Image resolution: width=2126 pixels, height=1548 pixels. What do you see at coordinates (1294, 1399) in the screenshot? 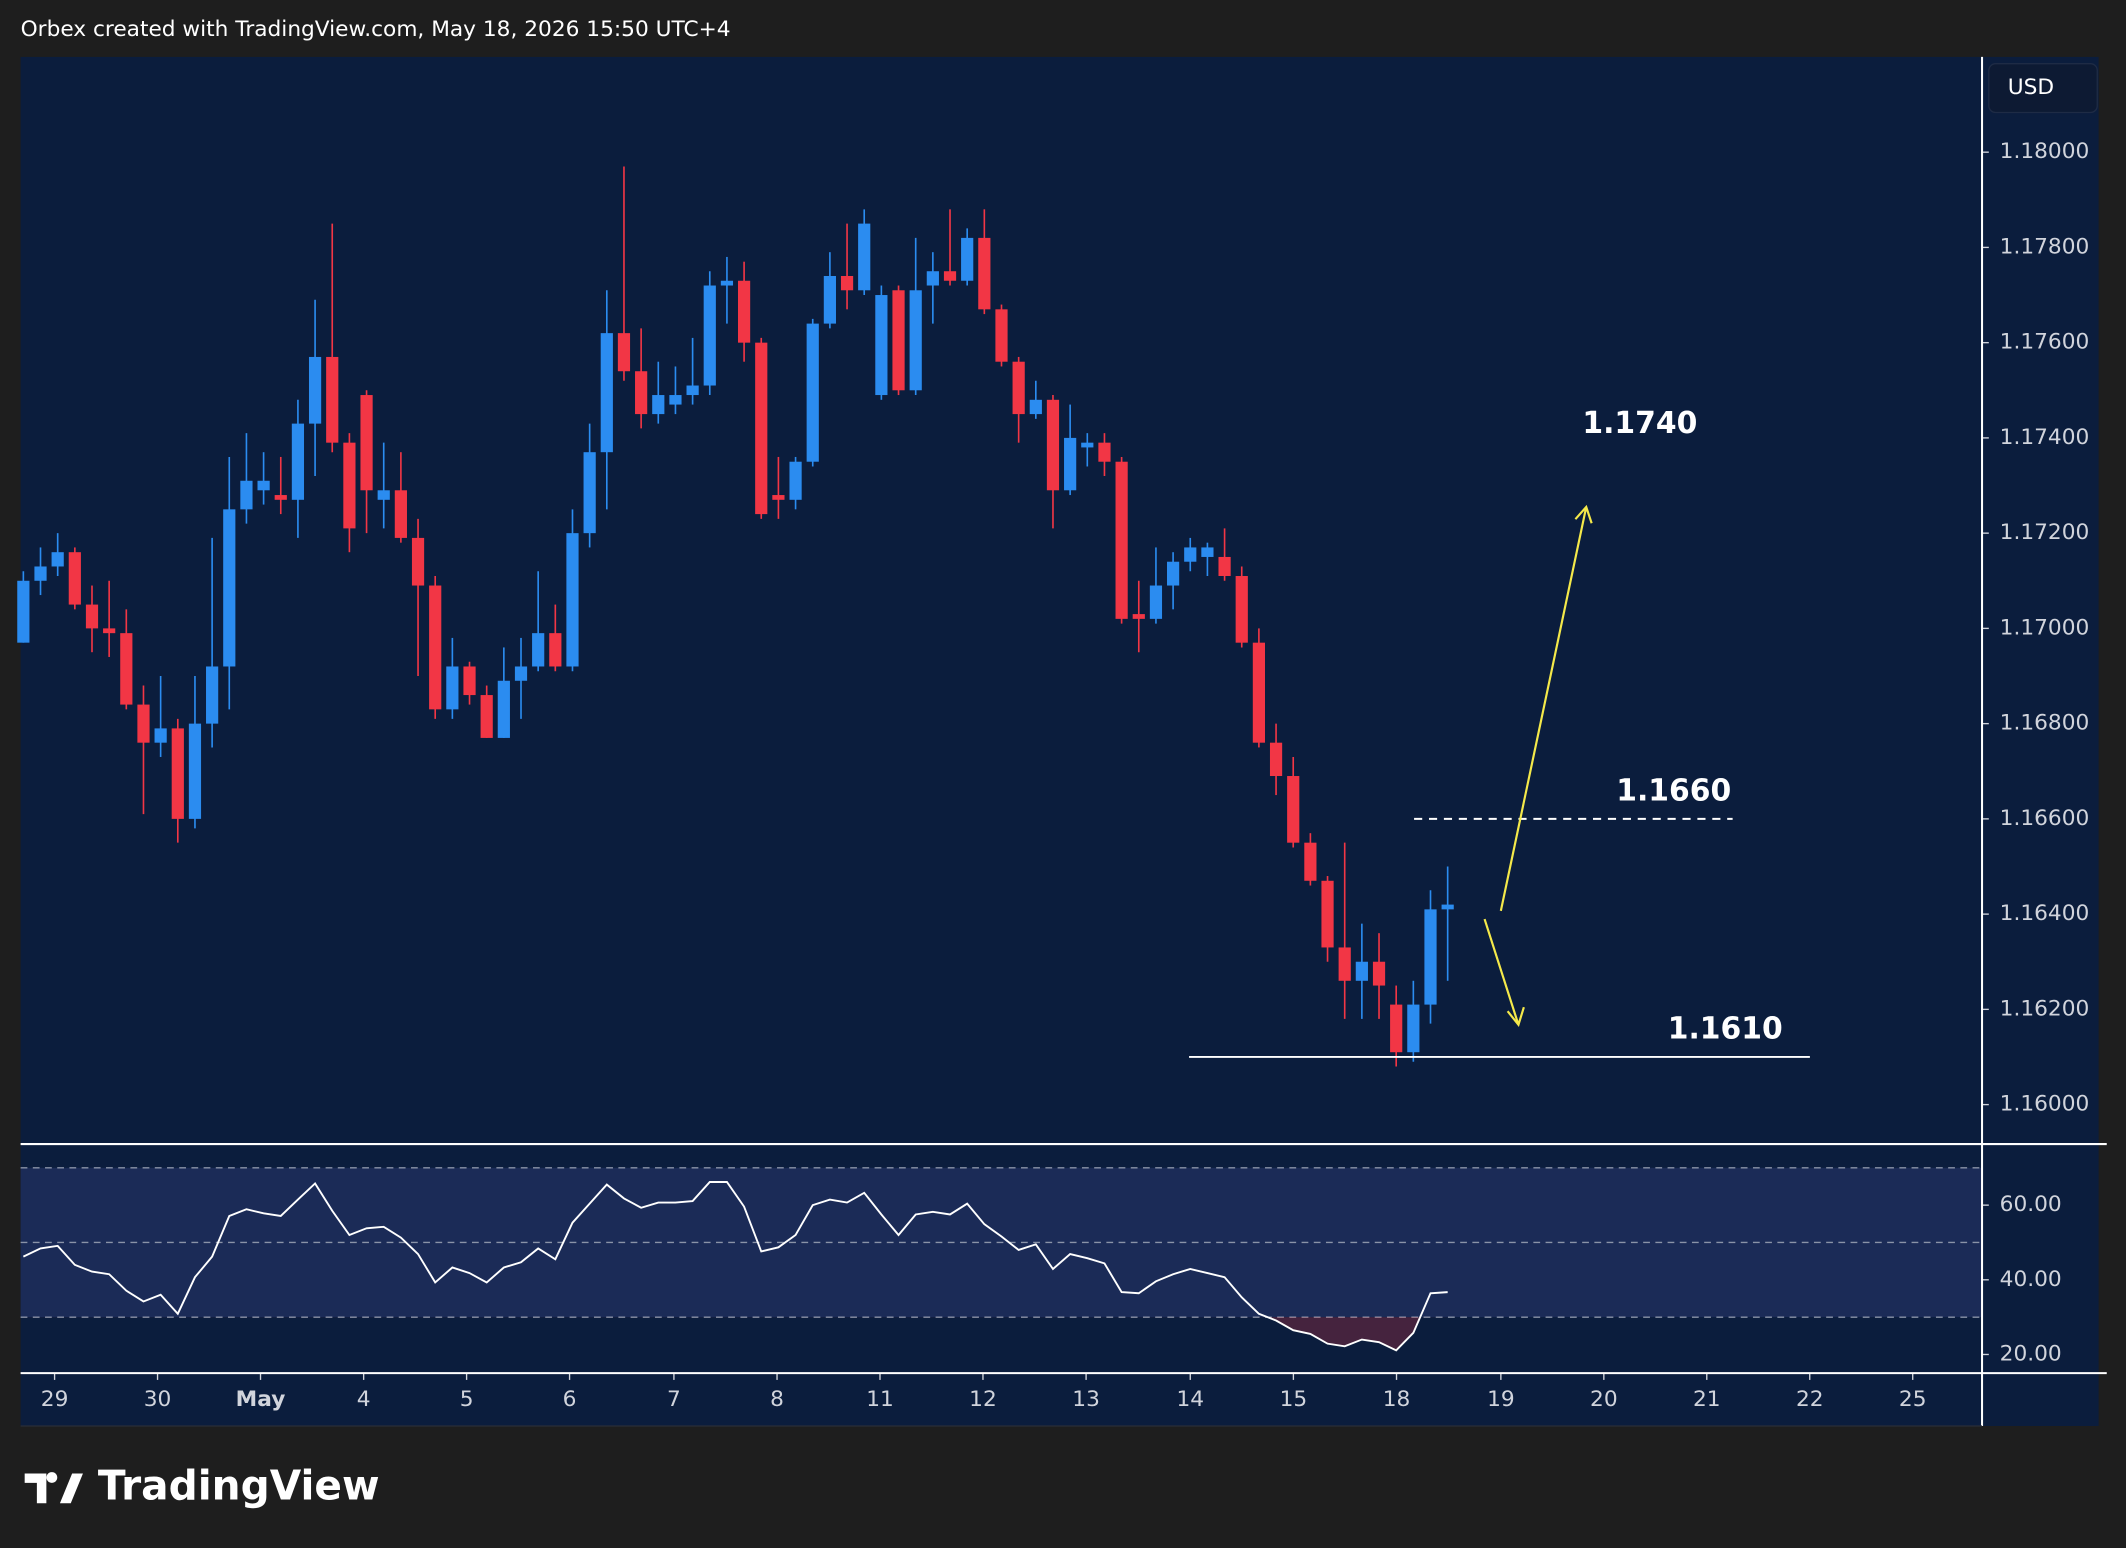
I see `x-tick-label: 15` at bounding box center [1294, 1399].